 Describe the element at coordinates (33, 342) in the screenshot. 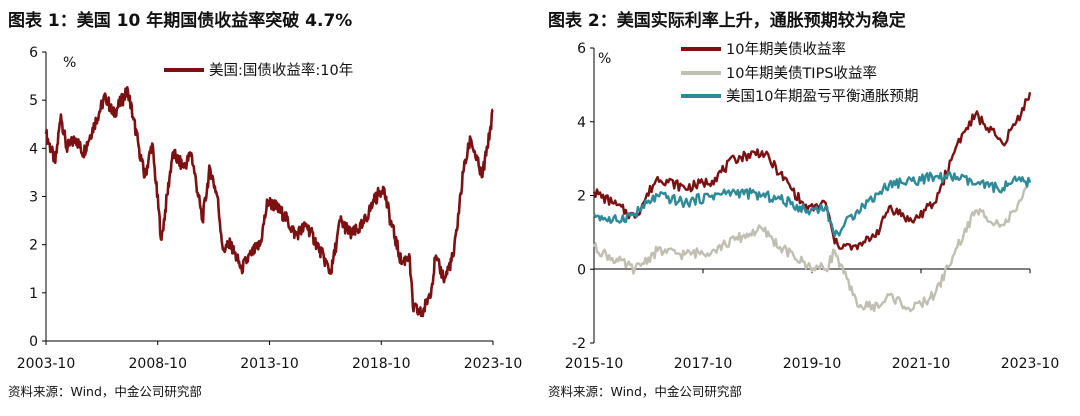

I see `chart1-ytick-label: 0` at that location.